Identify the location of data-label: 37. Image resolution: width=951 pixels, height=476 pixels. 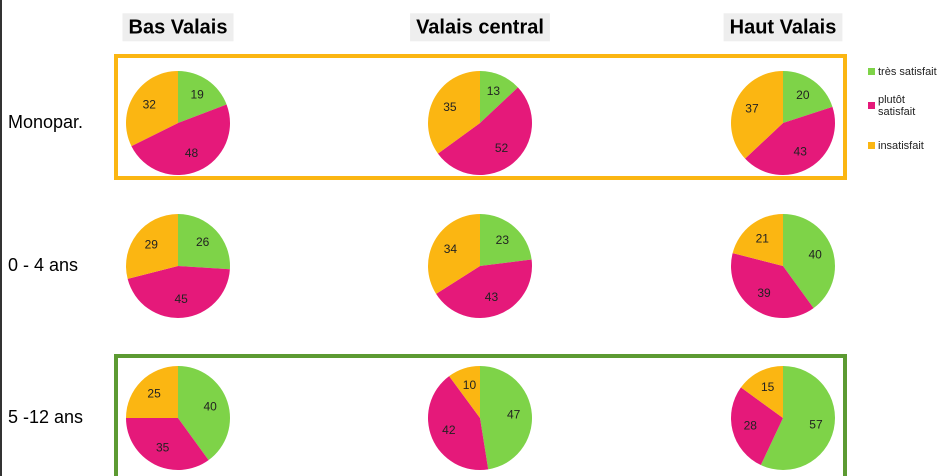
(752, 109).